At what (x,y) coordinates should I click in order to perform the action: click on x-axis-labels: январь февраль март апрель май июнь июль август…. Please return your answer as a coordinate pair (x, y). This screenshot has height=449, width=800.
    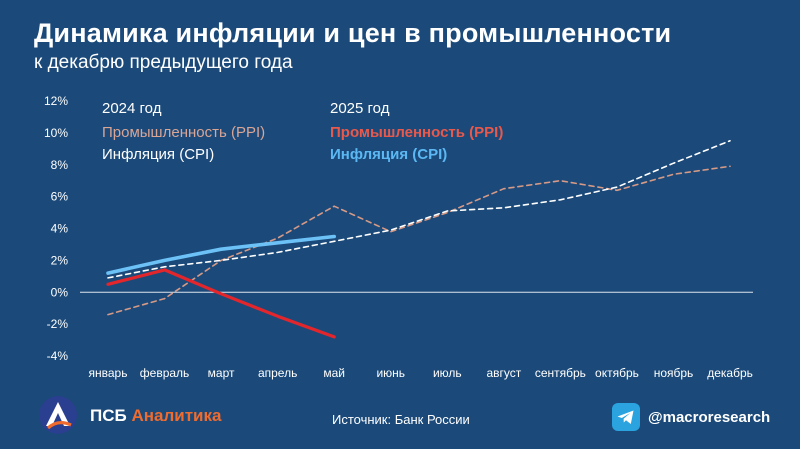
    Looking at the image, I should click on (421, 373).